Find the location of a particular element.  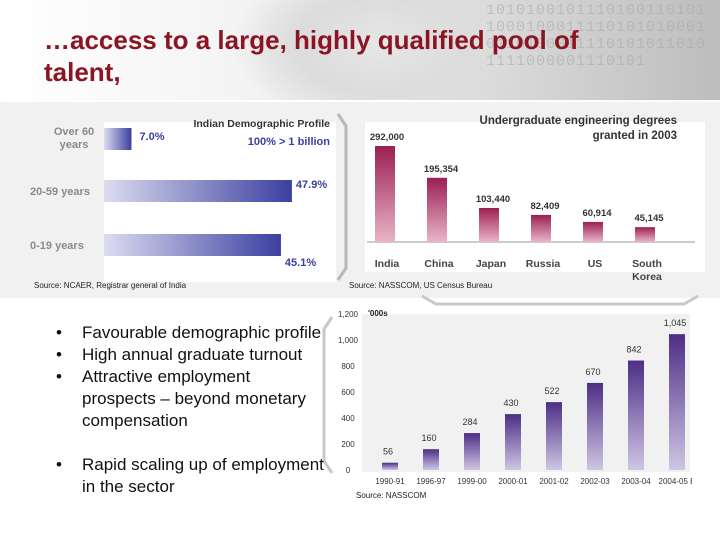

emp-value-label: 160 is located at coordinates (428, 438).